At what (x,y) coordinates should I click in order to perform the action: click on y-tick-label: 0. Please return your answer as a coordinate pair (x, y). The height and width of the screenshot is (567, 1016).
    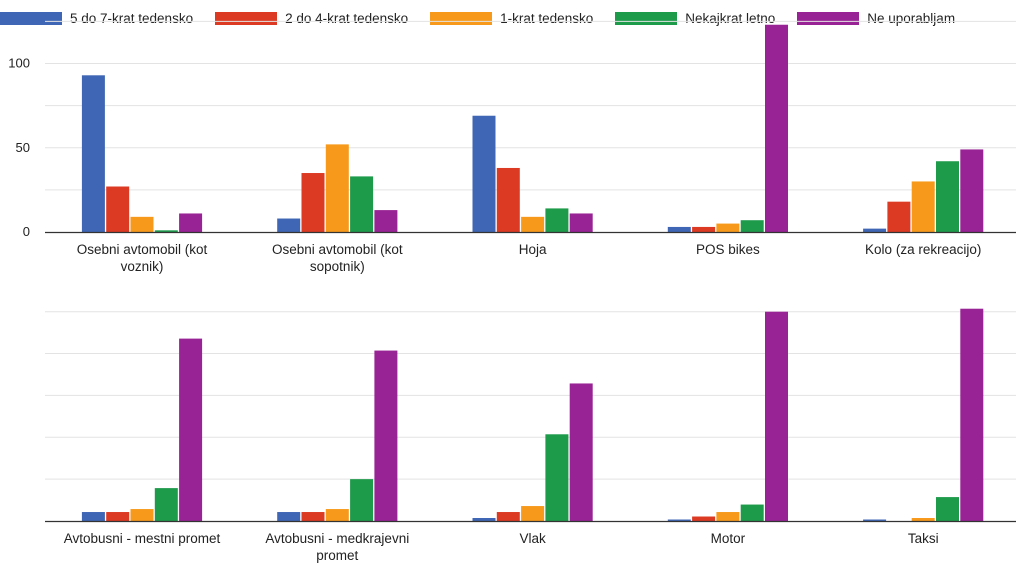
    Looking at the image, I should click on (26, 231).